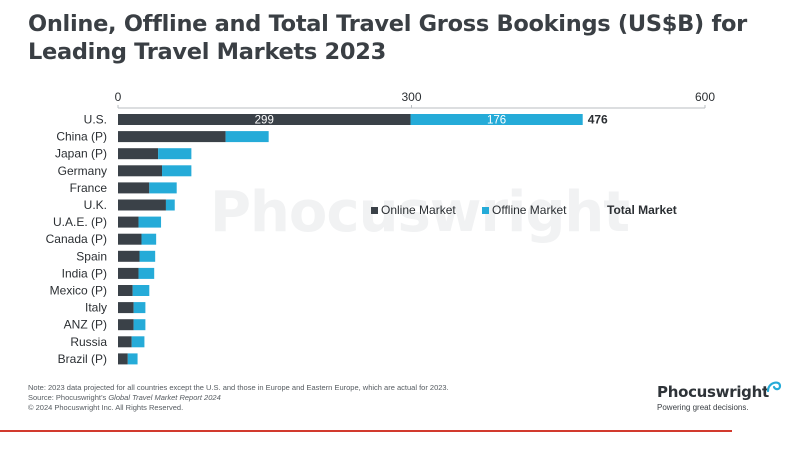 This screenshot has height=451, width=800. I want to click on y-category-label: Italy, so click(96, 308).